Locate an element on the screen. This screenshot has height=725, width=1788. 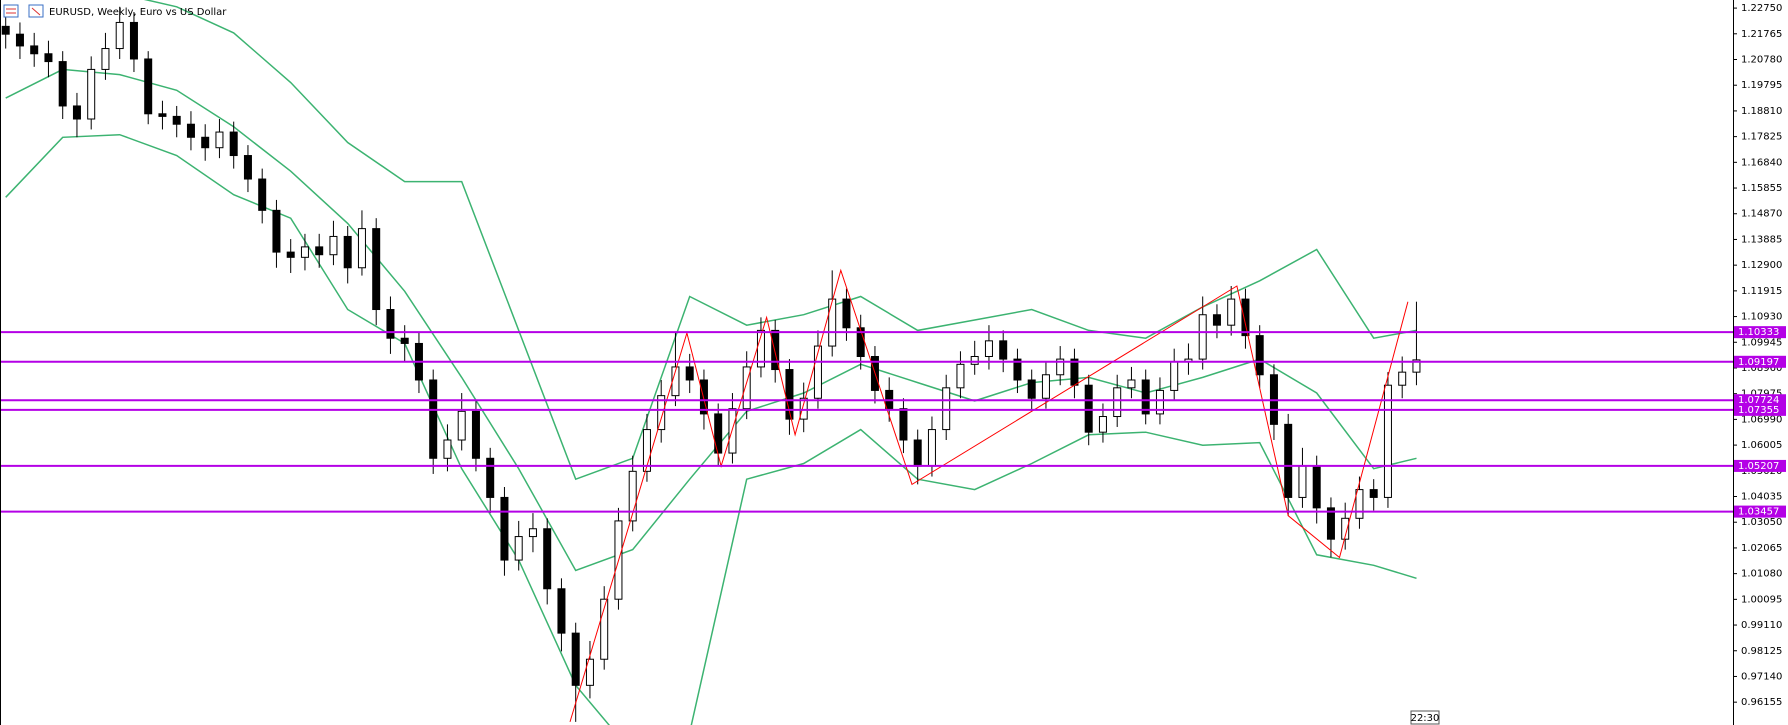
level-label: 1.07724 is located at coordinates (1758, 400).